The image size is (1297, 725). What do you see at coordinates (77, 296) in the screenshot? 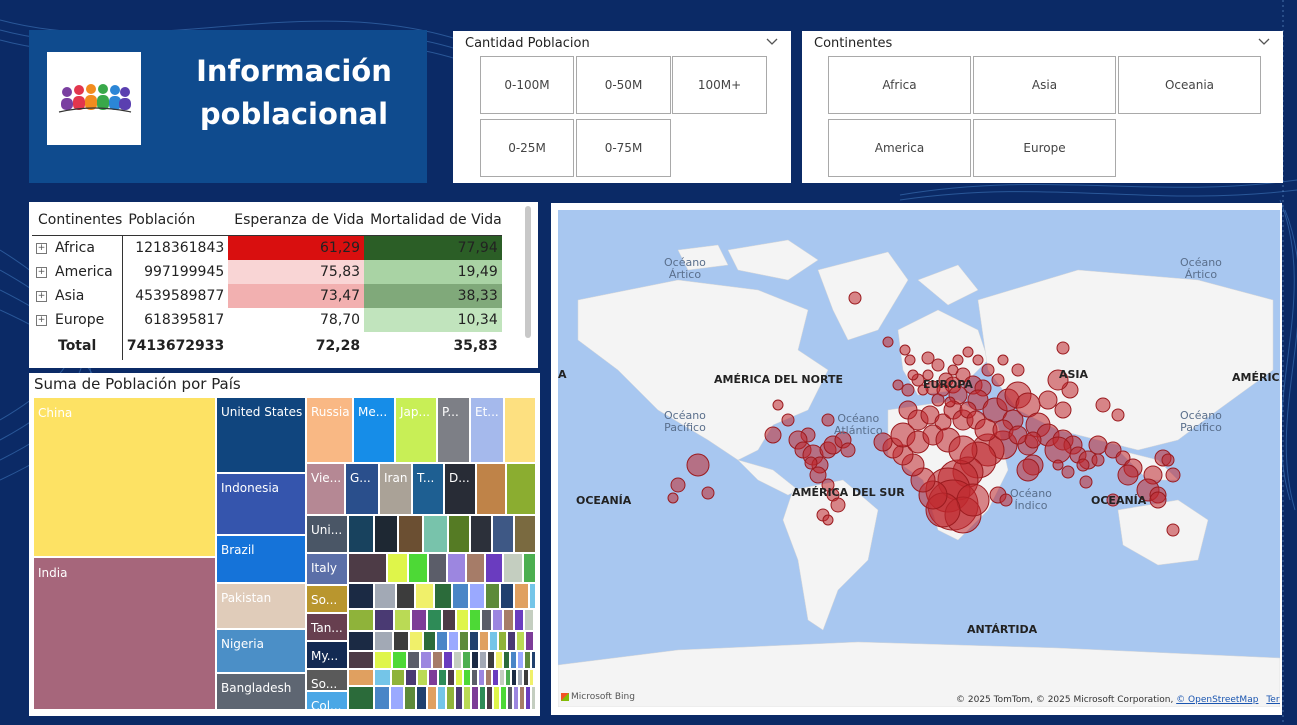
I see `row-continent: + Asia` at bounding box center [77, 296].